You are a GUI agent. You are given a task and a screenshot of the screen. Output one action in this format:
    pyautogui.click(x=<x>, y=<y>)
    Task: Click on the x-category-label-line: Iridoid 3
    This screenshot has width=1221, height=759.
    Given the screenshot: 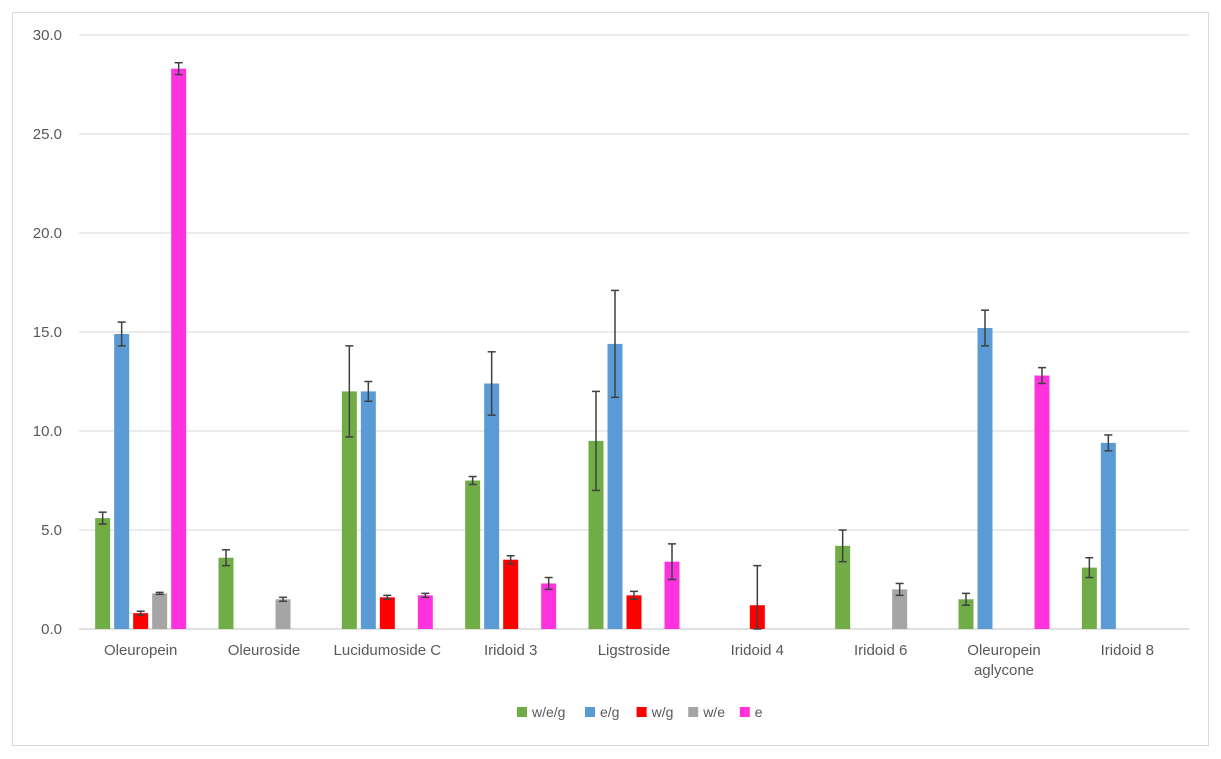 What is the action you would take?
    pyautogui.click(x=510, y=650)
    